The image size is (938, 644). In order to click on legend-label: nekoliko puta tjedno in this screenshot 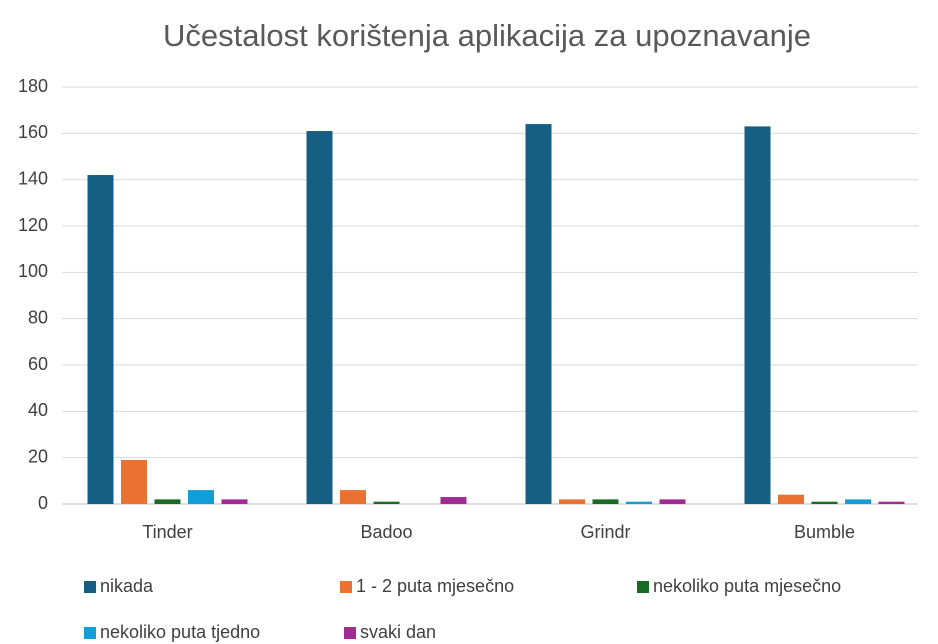, I will do `click(180, 632)`.